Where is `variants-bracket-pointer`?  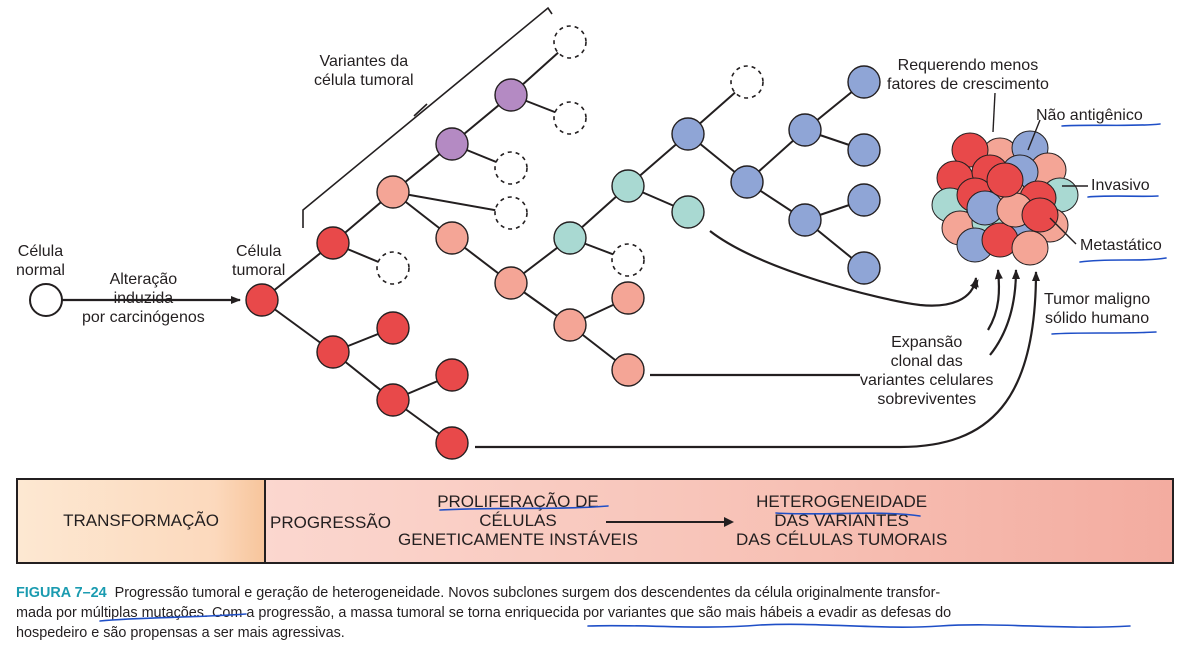 variants-bracket-pointer is located at coordinates (420, 110).